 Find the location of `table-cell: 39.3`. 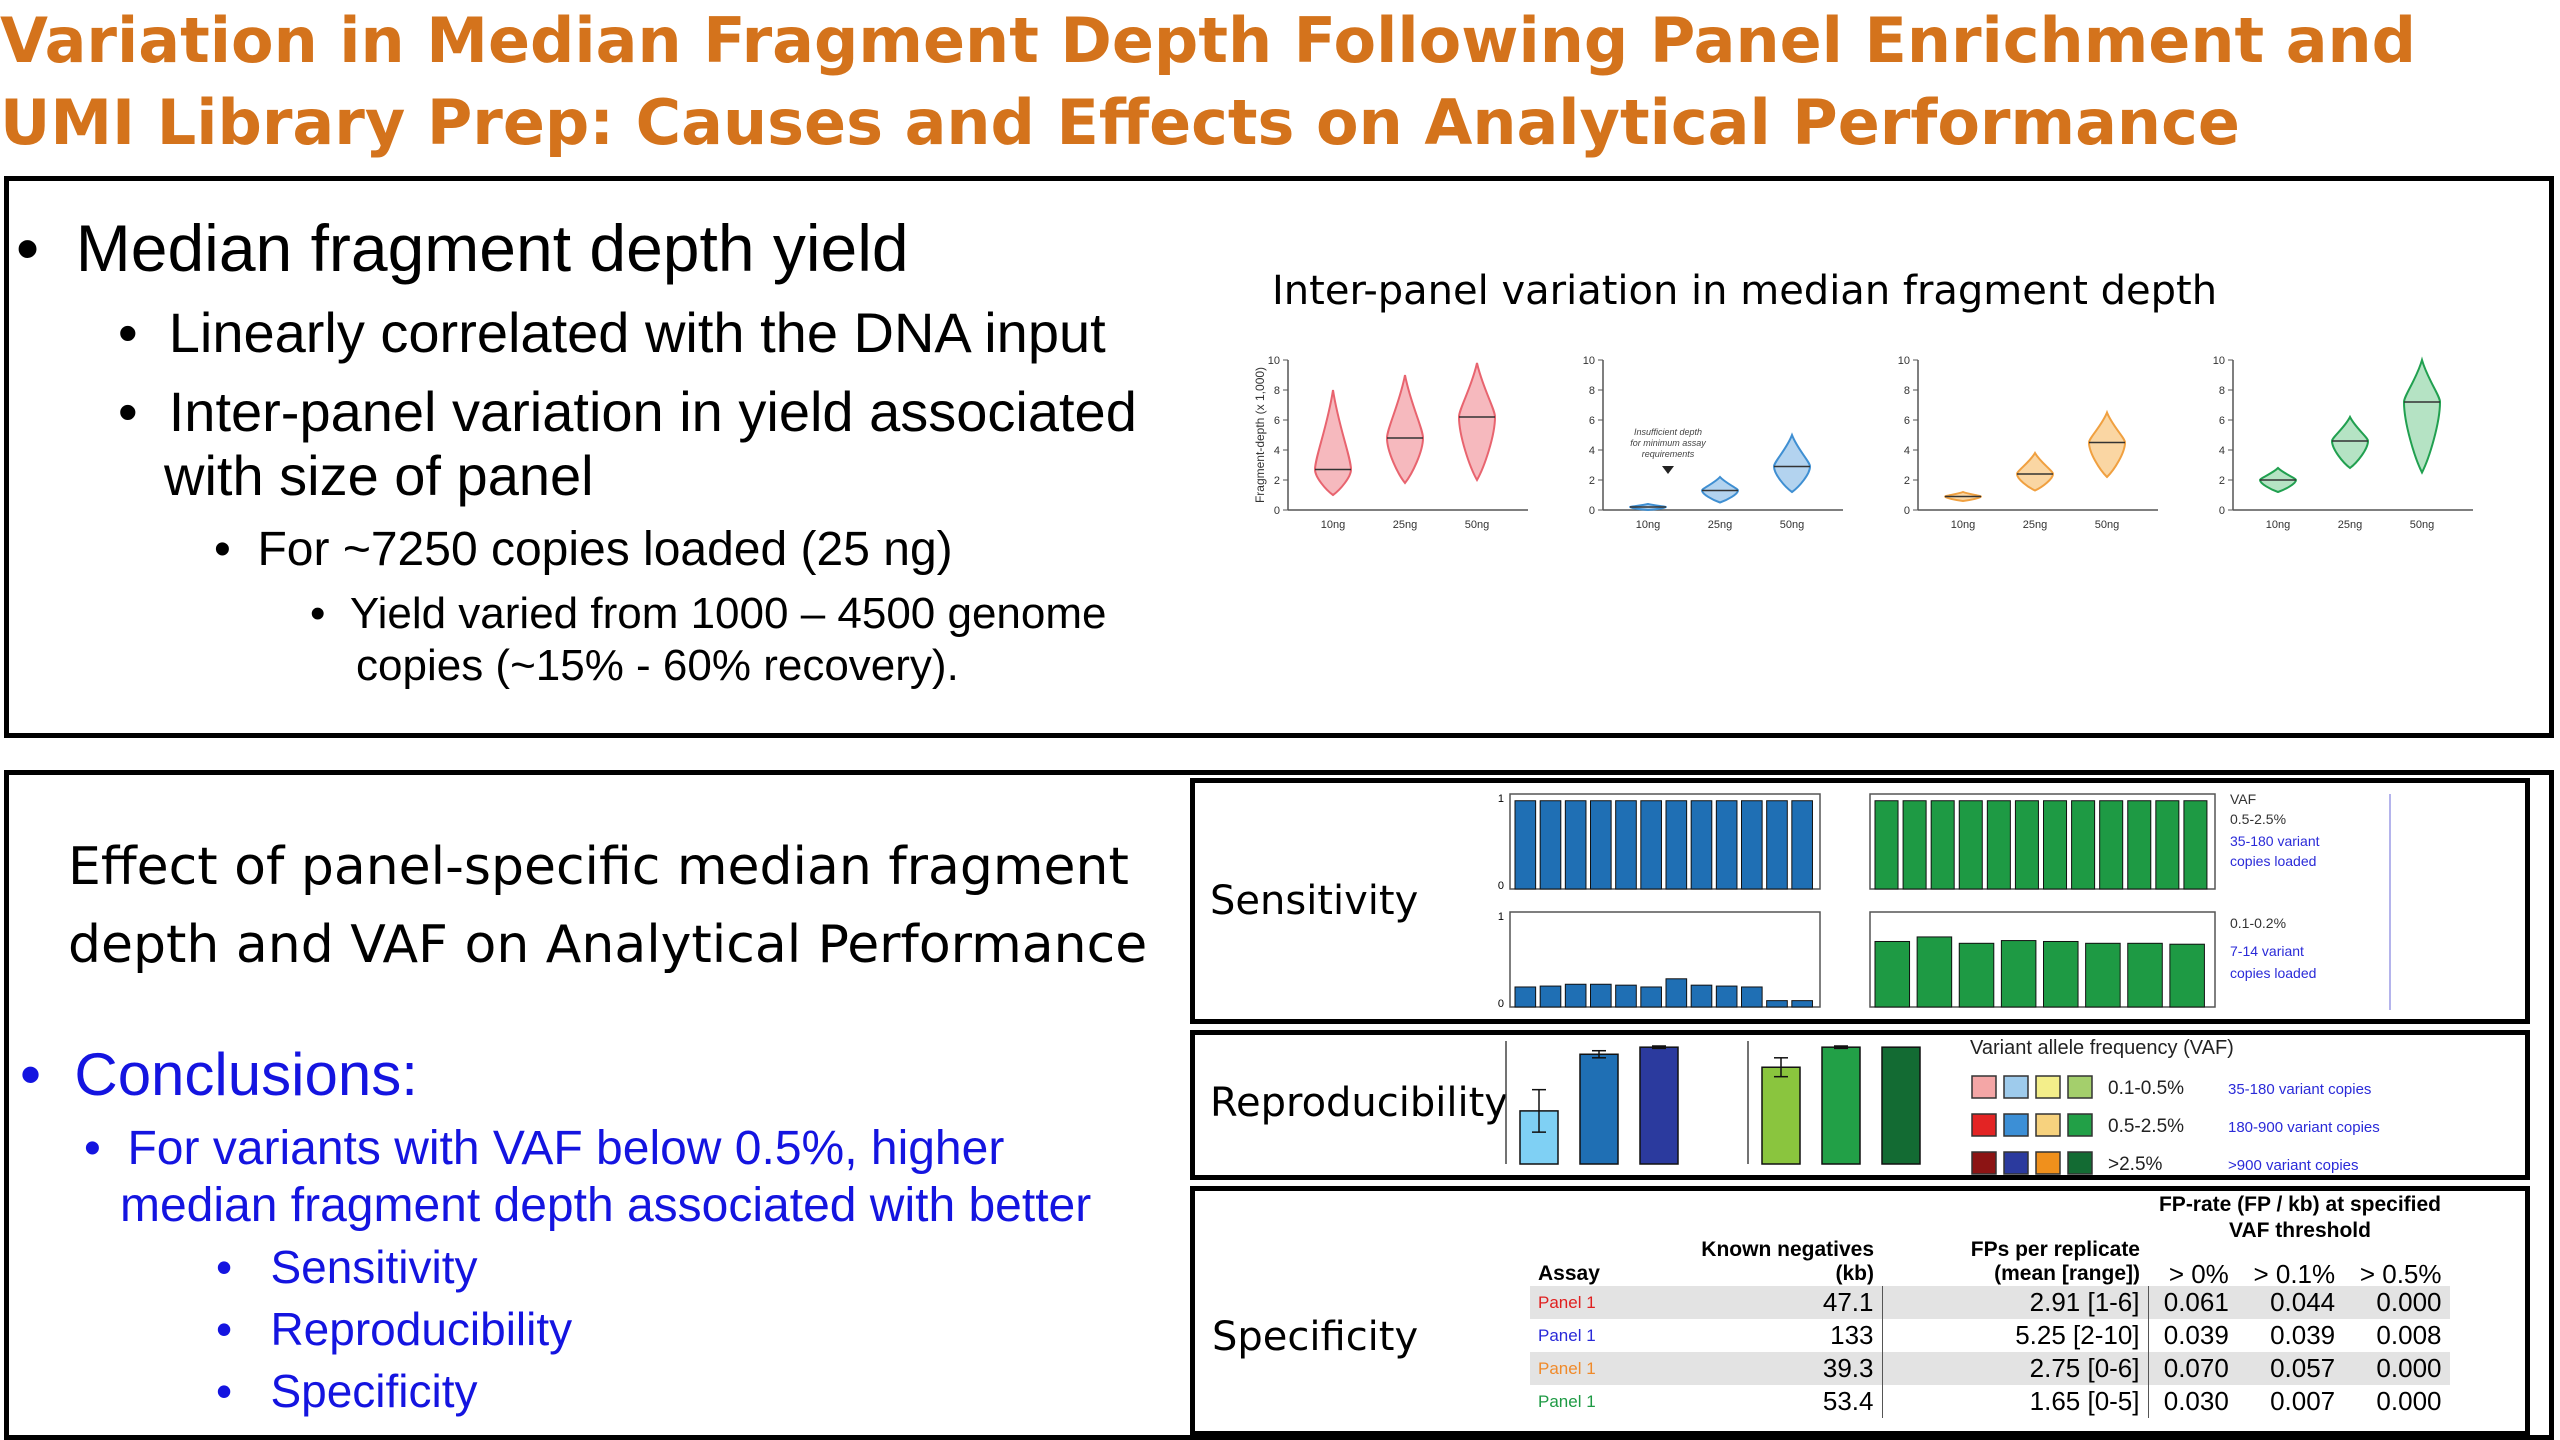

table-cell: 39.3 is located at coordinates (1754, 1368).